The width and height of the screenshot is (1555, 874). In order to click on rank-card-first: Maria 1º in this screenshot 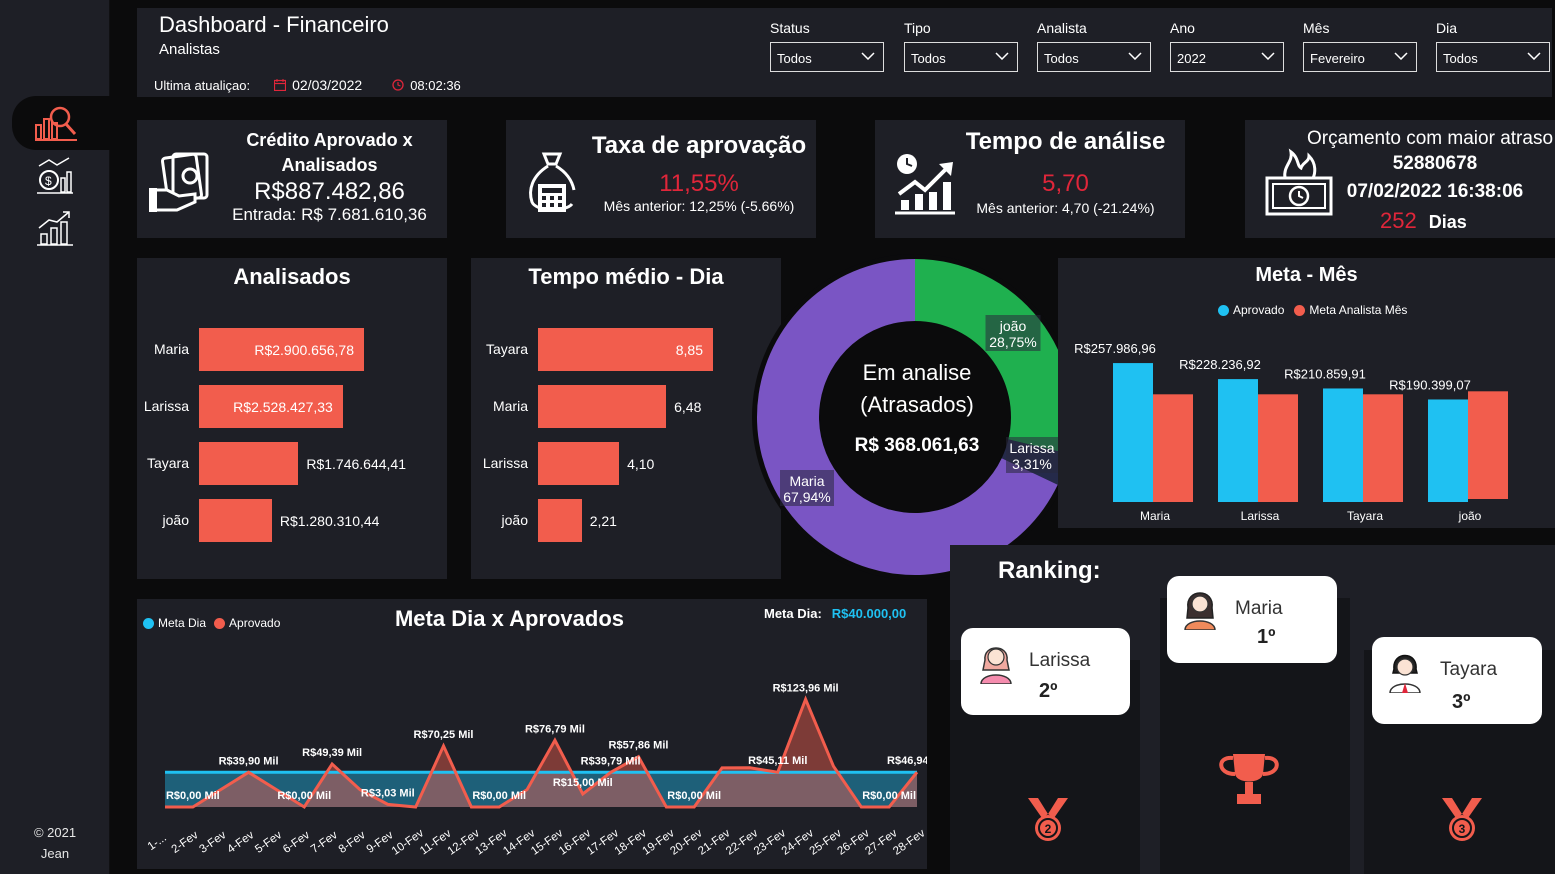, I will do `click(1252, 619)`.